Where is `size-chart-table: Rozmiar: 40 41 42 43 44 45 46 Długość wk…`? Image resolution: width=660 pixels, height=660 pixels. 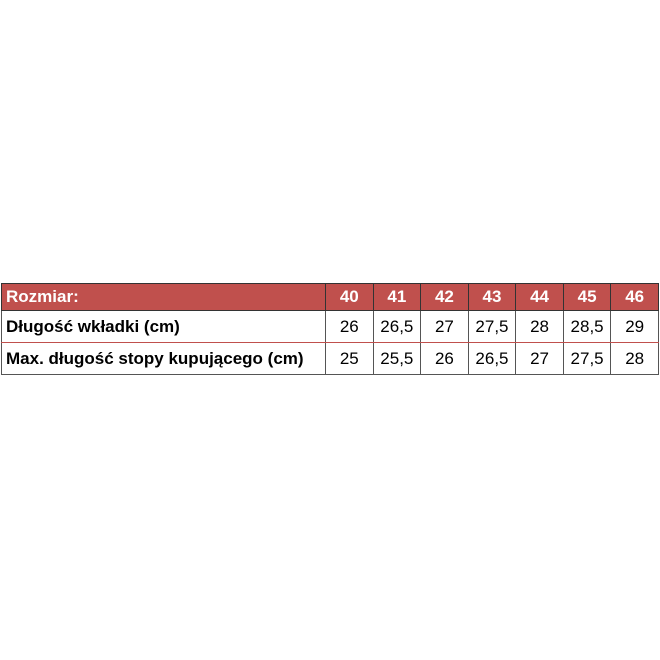
size-chart-table: Rozmiar: 40 41 42 43 44 45 46 Długość wk… is located at coordinates (330, 329).